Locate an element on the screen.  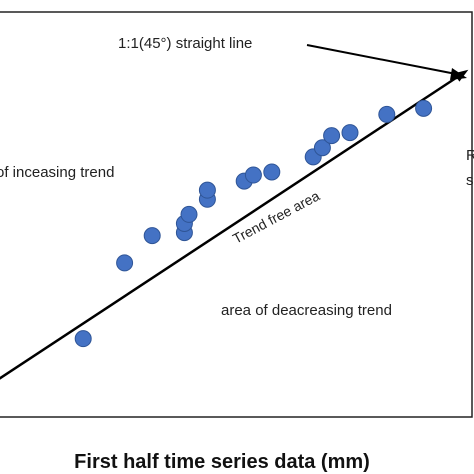
decreasing-area-label: area of deacreasing trend is located at coordinates (306, 310).